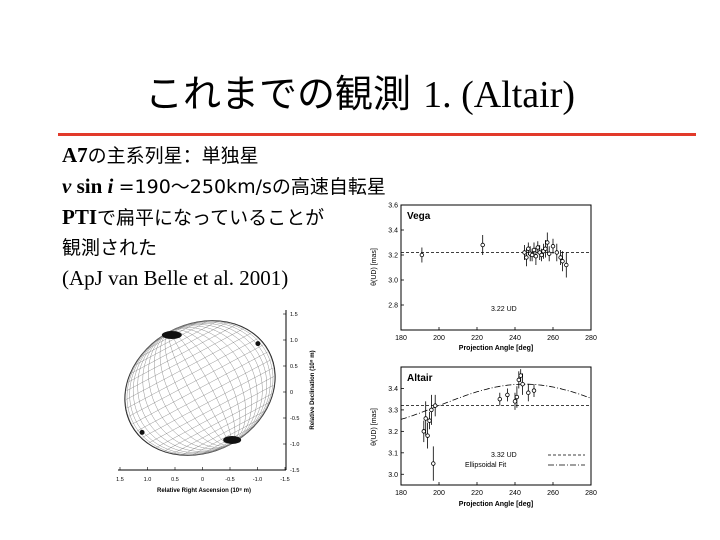 The width and height of the screenshot is (720, 540). Describe the element at coordinates (492, 441) in the screenshot. I see `altair-ticks: 180 200 220 240 260 280 3.0 3.1 3.2 3.3 3.4` at that location.